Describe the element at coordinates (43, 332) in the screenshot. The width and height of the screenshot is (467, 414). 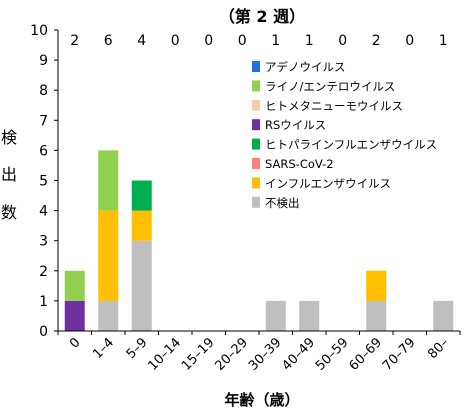
I see `y-tick-label: 0` at that location.